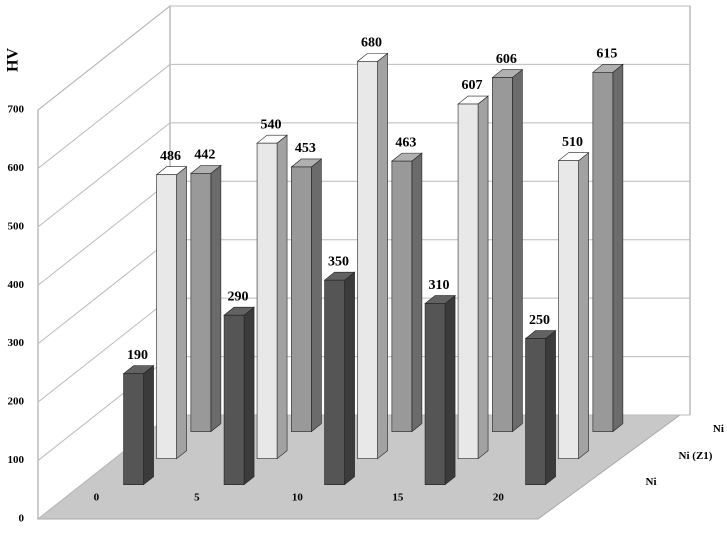 This screenshot has width=727, height=533. Describe the element at coordinates (472, 85) in the screenshot. I see `value-label: 607` at that location.